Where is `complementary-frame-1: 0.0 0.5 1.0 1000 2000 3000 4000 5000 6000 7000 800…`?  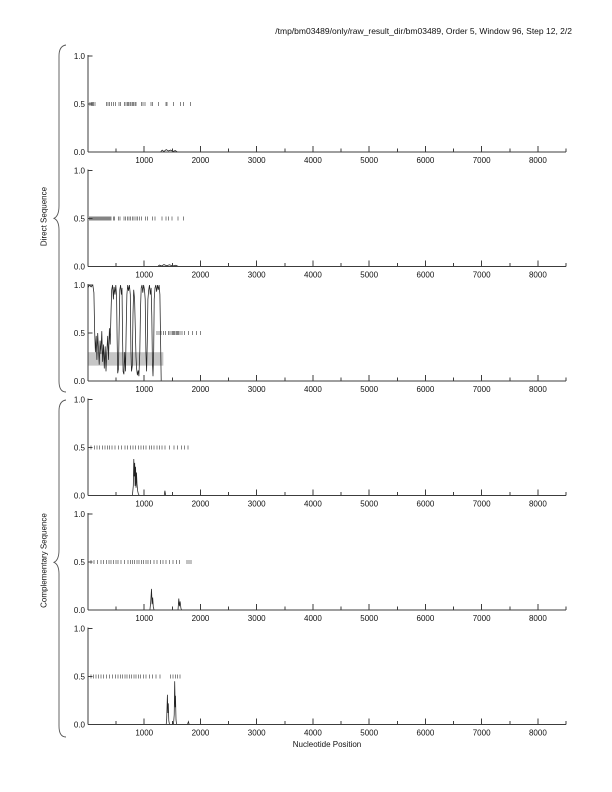 complementary-frame-1: 0.0 0.5 1.0 1000 2000 3000 4000 5000 6000 7000 800… is located at coordinates (320, 452).